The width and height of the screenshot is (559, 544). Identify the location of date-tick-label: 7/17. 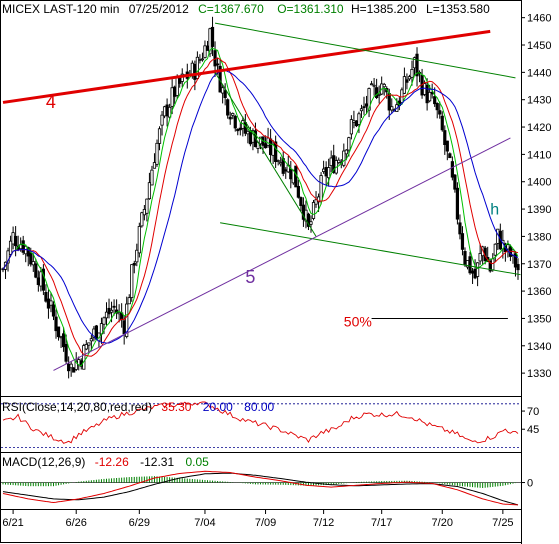
(381, 523).